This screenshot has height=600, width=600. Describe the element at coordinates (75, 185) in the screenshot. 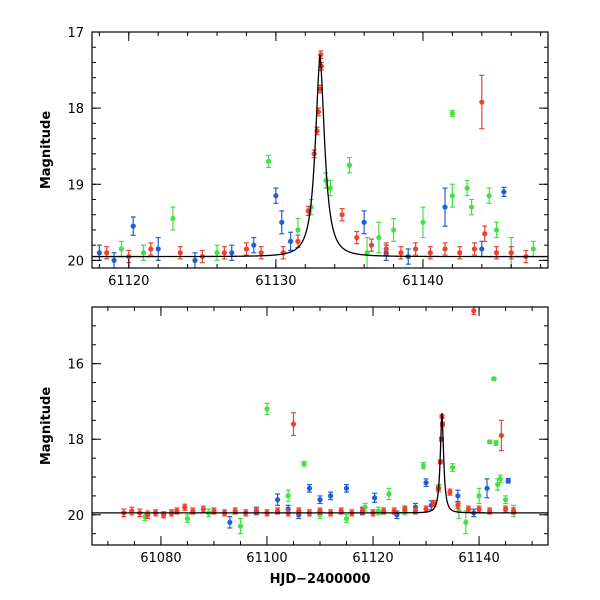

I see `y-tick-label: 19` at that location.